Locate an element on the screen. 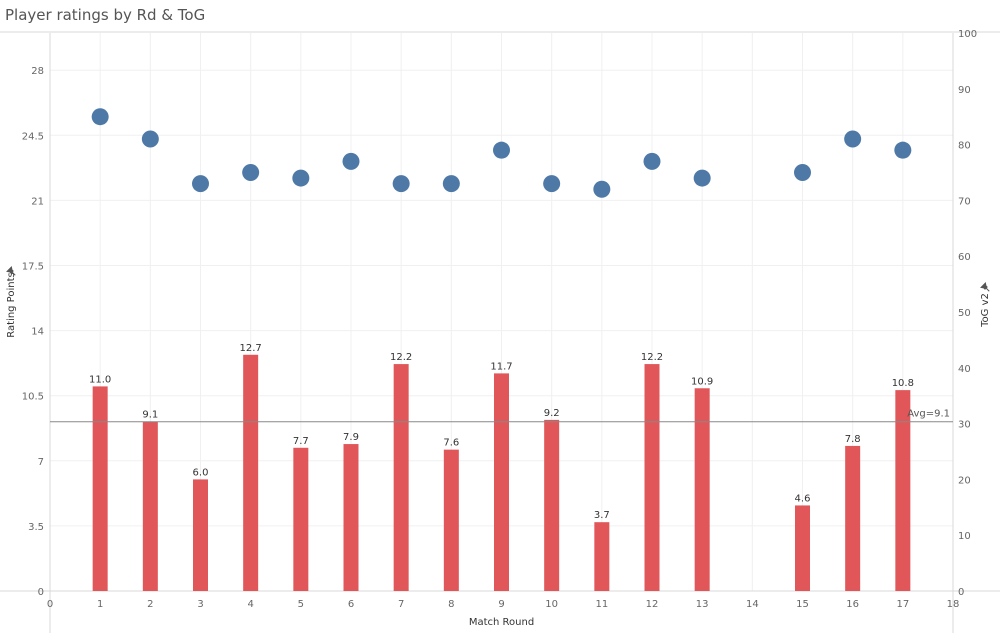 The width and height of the screenshot is (1000, 639). x-tick-label: 3 is located at coordinates (200, 604).